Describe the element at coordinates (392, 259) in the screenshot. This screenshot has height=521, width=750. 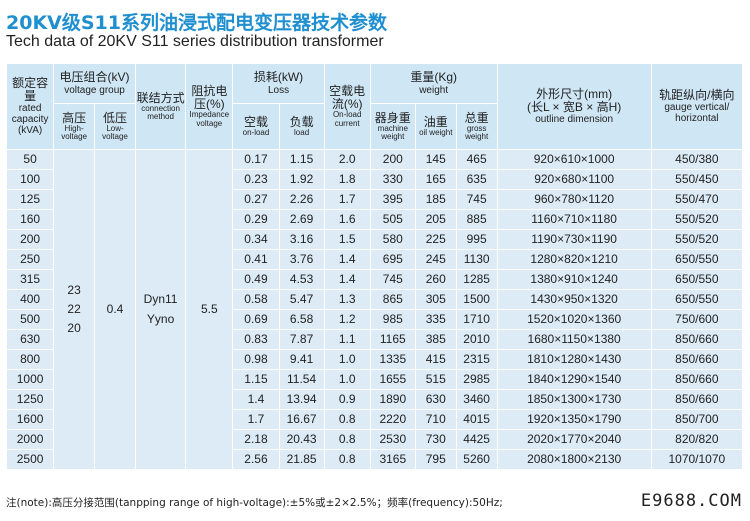
I see `cell-machine-weight: 695` at that location.